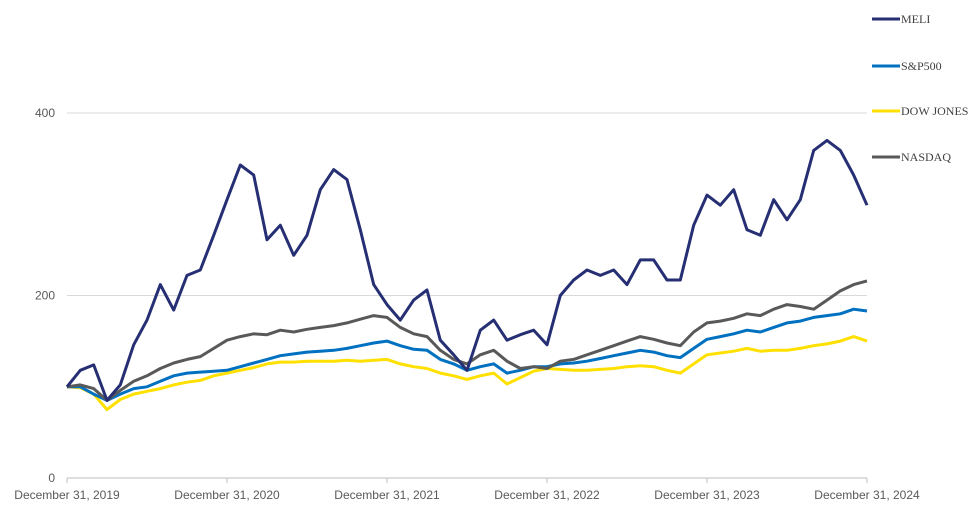 Image resolution: width=972 pixels, height=515 pixels. Describe the element at coordinates (707, 495) in the screenshot. I see `x-tick-label: December 31, 2023` at that location.